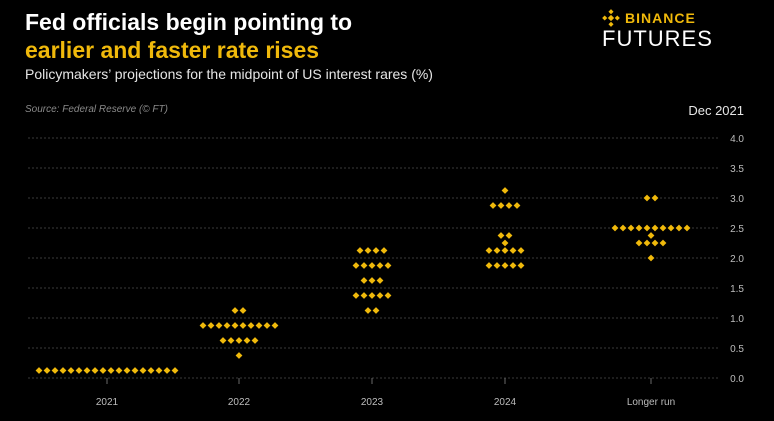  I want to click on title-line-2: earlier and faster rate rises, so click(172, 50).